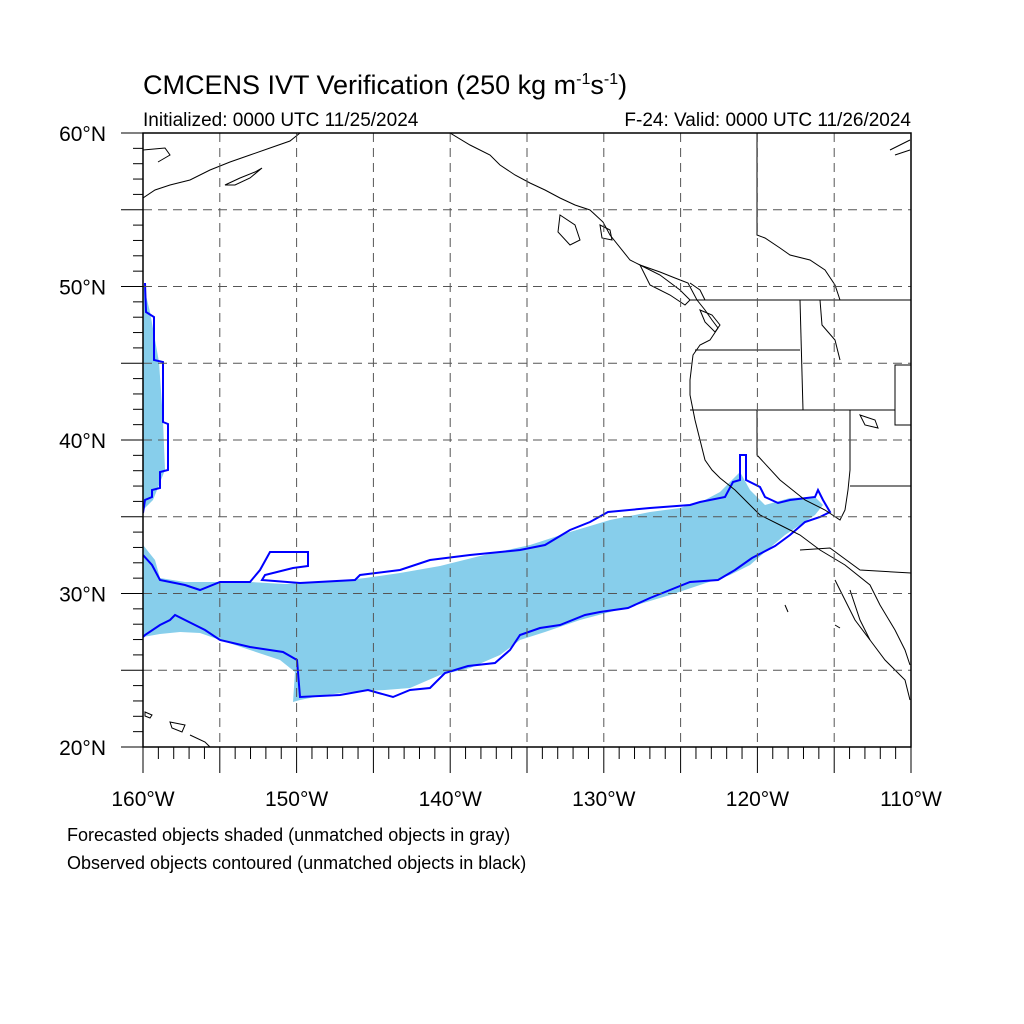 Image resolution: width=1024 pixels, height=1024 pixels. I want to click on valid-time-label: F-24: Valid: 0000 UTC 11/26/2024, so click(767, 120).